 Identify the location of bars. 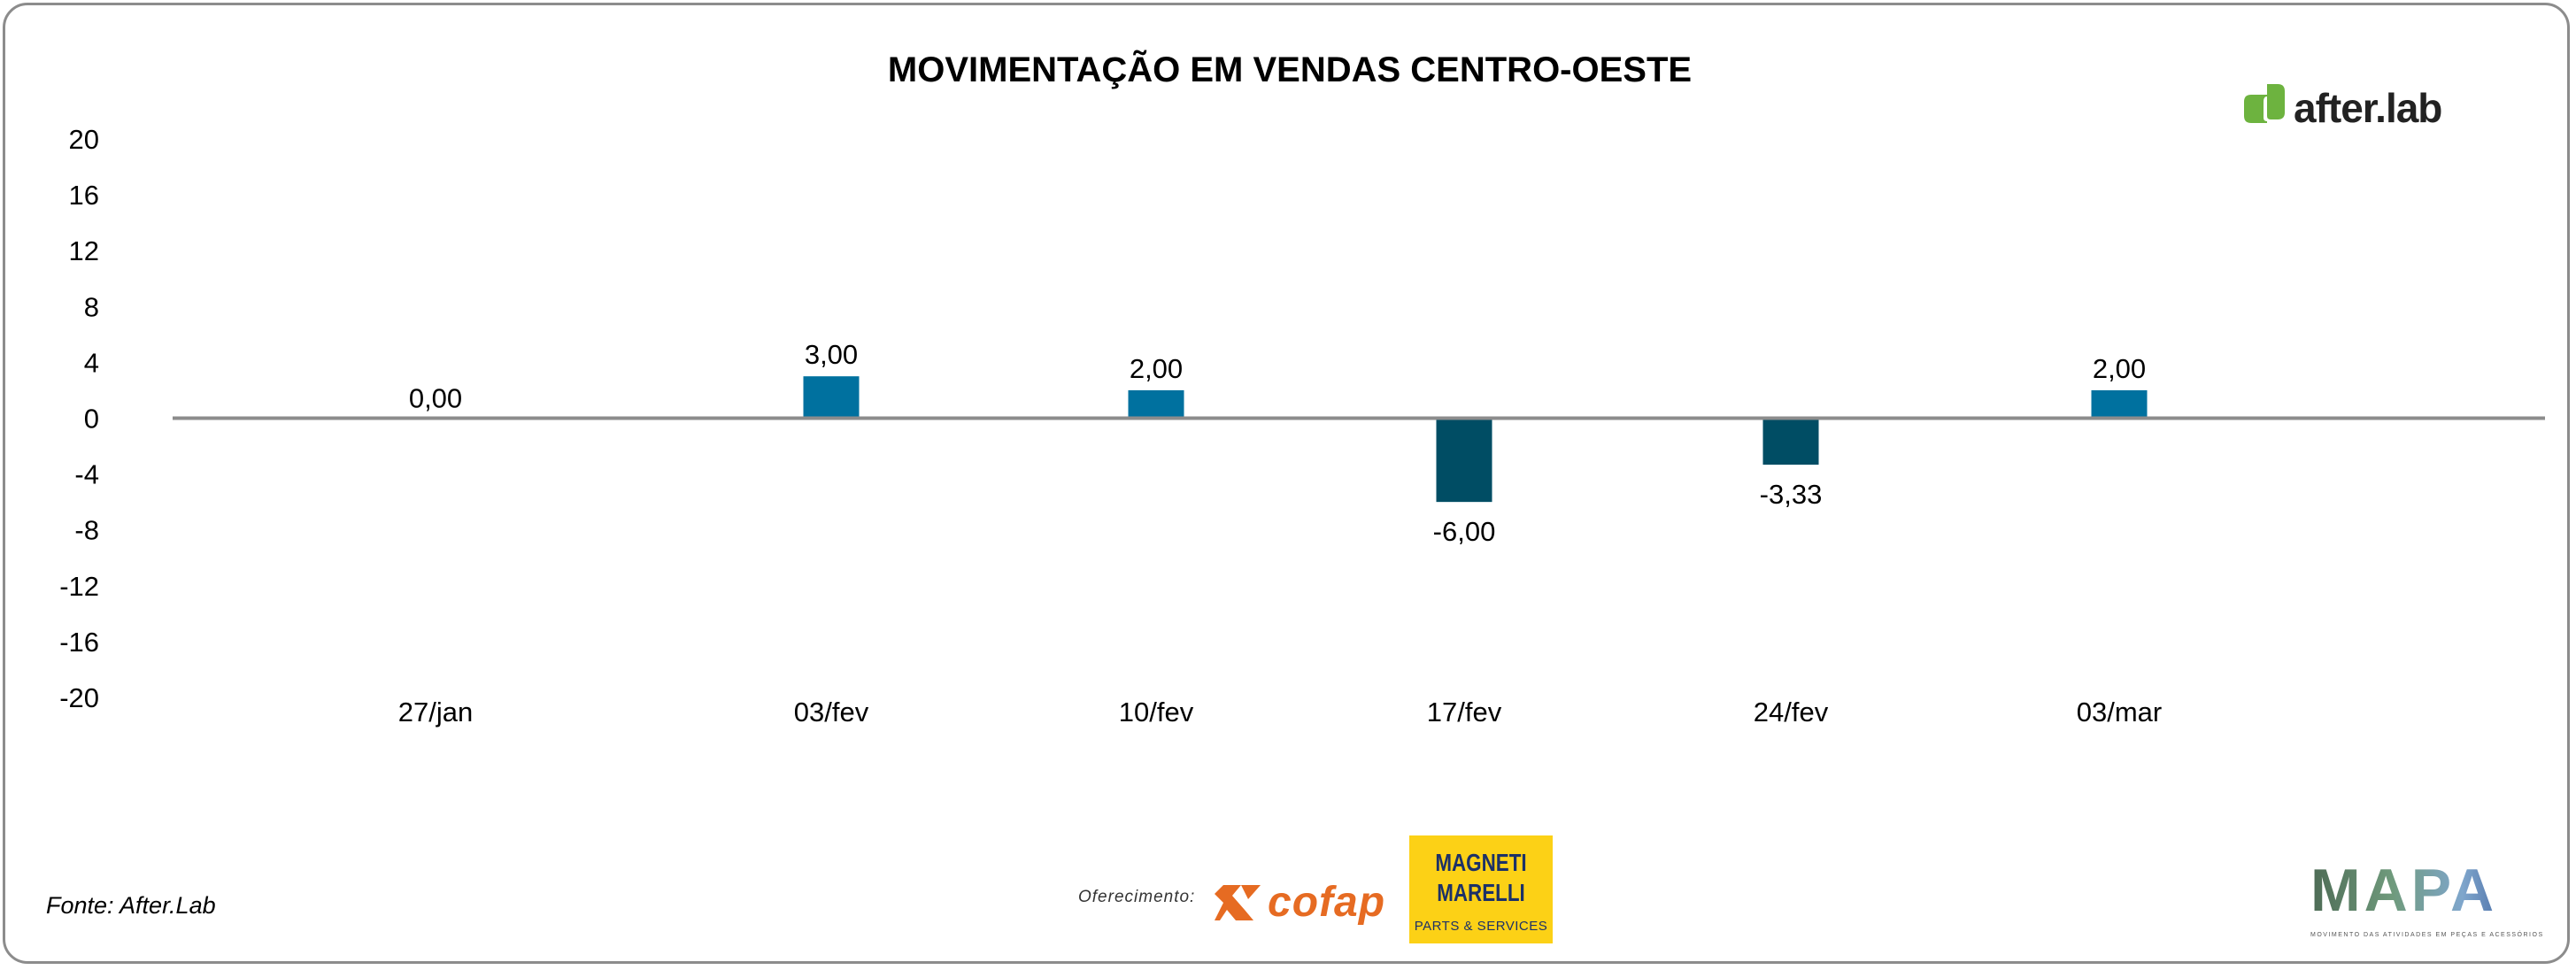
(1475, 439).